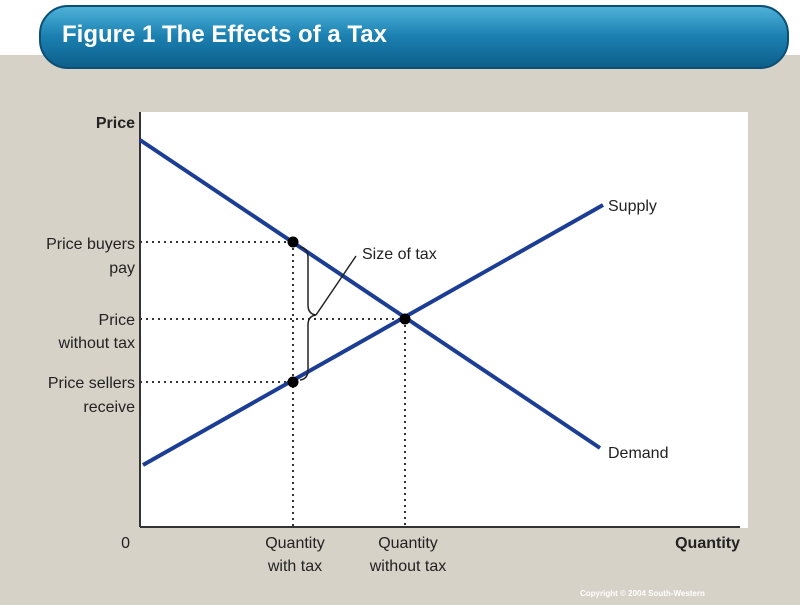 This screenshot has width=800, height=605. Describe the element at coordinates (122, 268) in the screenshot. I see `price-label: pay` at that location.